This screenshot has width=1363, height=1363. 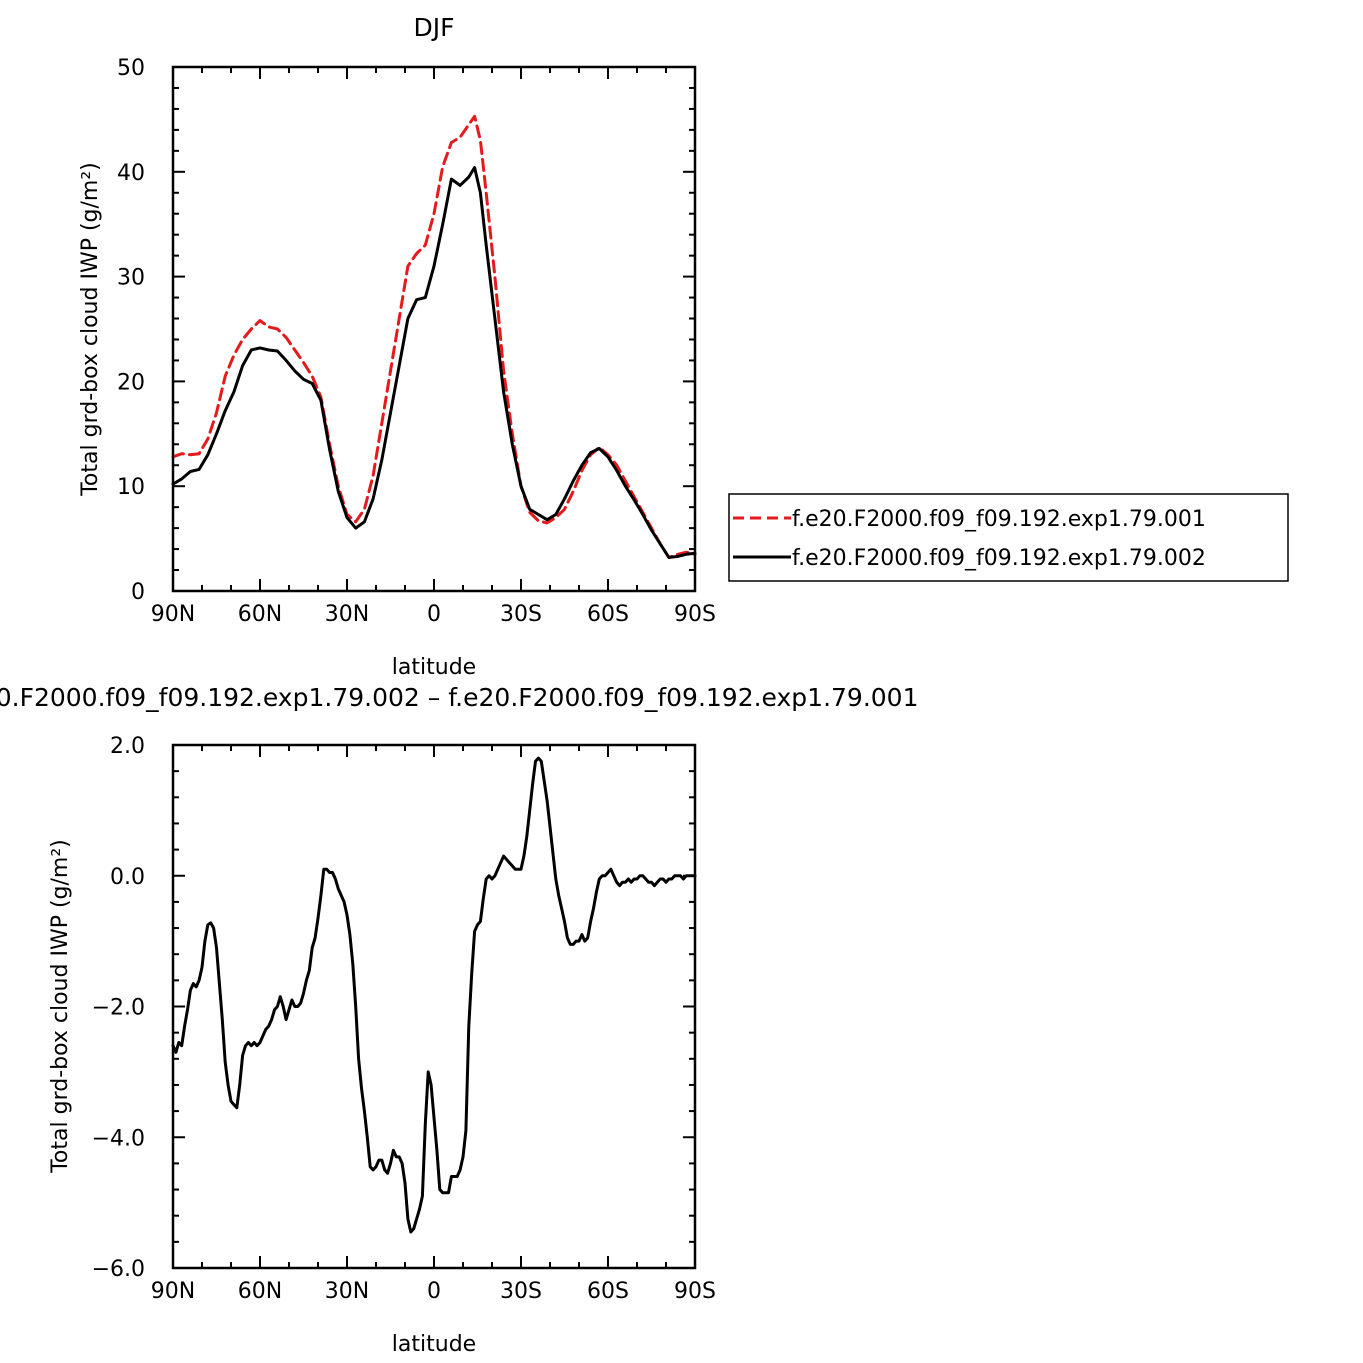 What do you see at coordinates (127, 877) in the screenshot?
I see `bottom-y-tick-label: 0.0` at bounding box center [127, 877].